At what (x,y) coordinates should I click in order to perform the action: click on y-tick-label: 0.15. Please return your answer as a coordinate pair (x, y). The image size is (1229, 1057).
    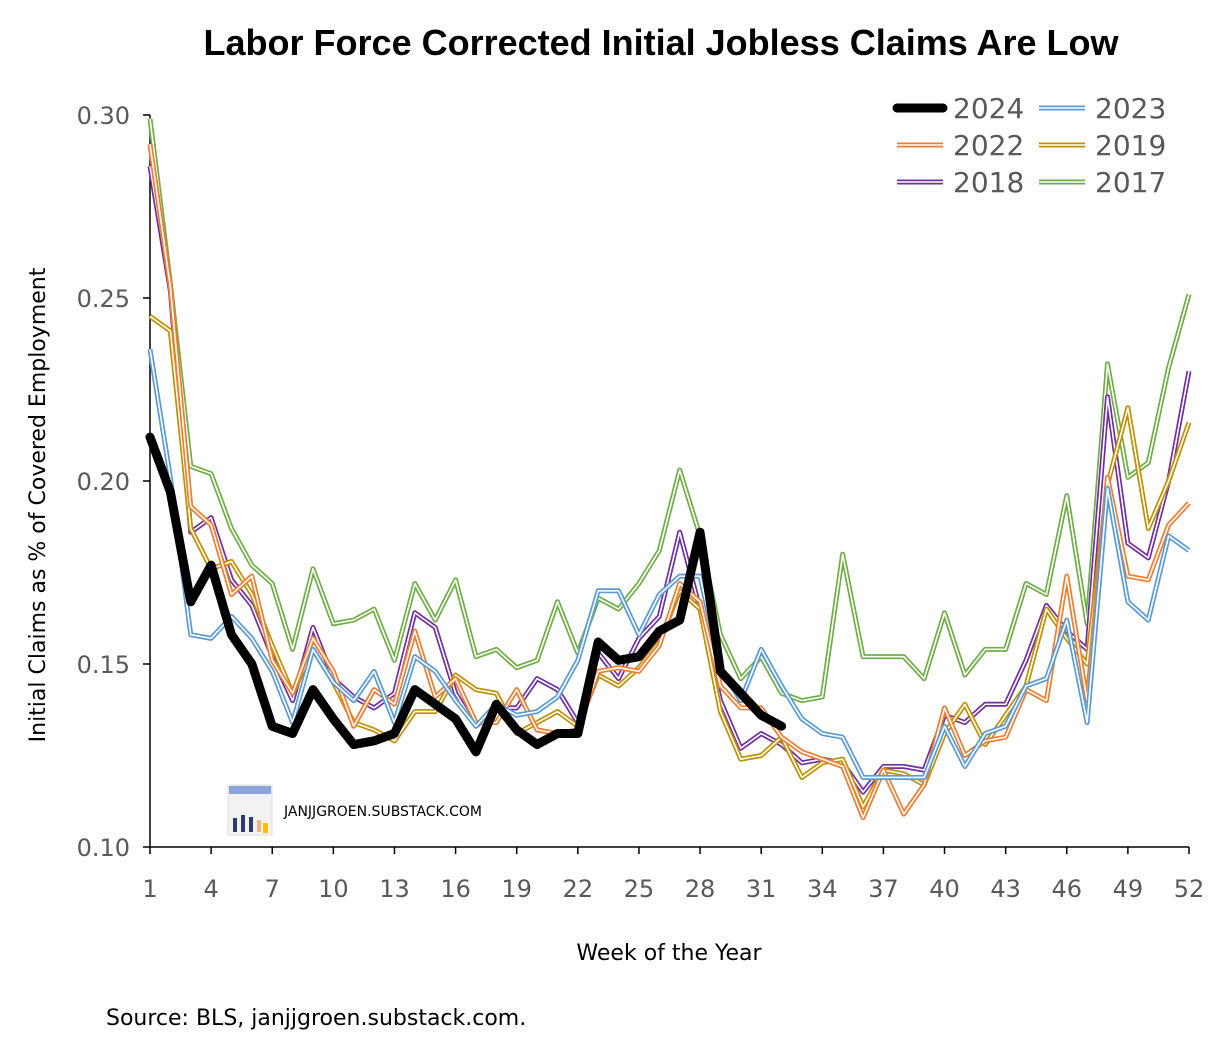
    Looking at the image, I should click on (103, 665).